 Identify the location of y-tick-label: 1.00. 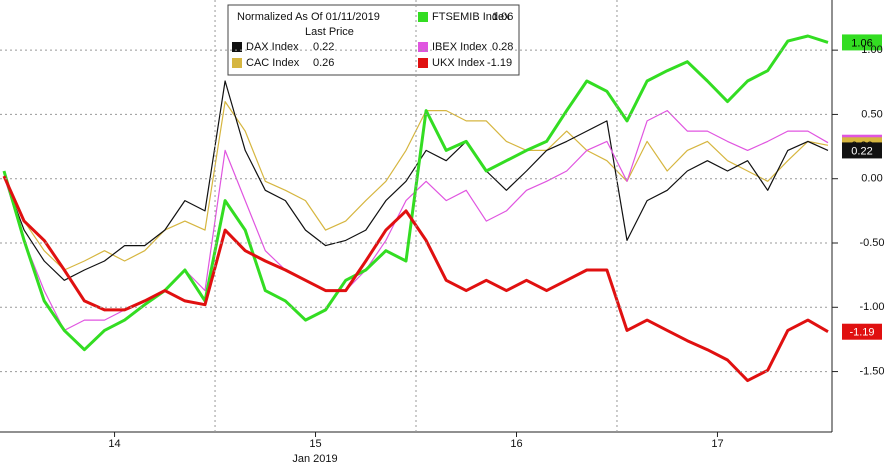
(871, 50).